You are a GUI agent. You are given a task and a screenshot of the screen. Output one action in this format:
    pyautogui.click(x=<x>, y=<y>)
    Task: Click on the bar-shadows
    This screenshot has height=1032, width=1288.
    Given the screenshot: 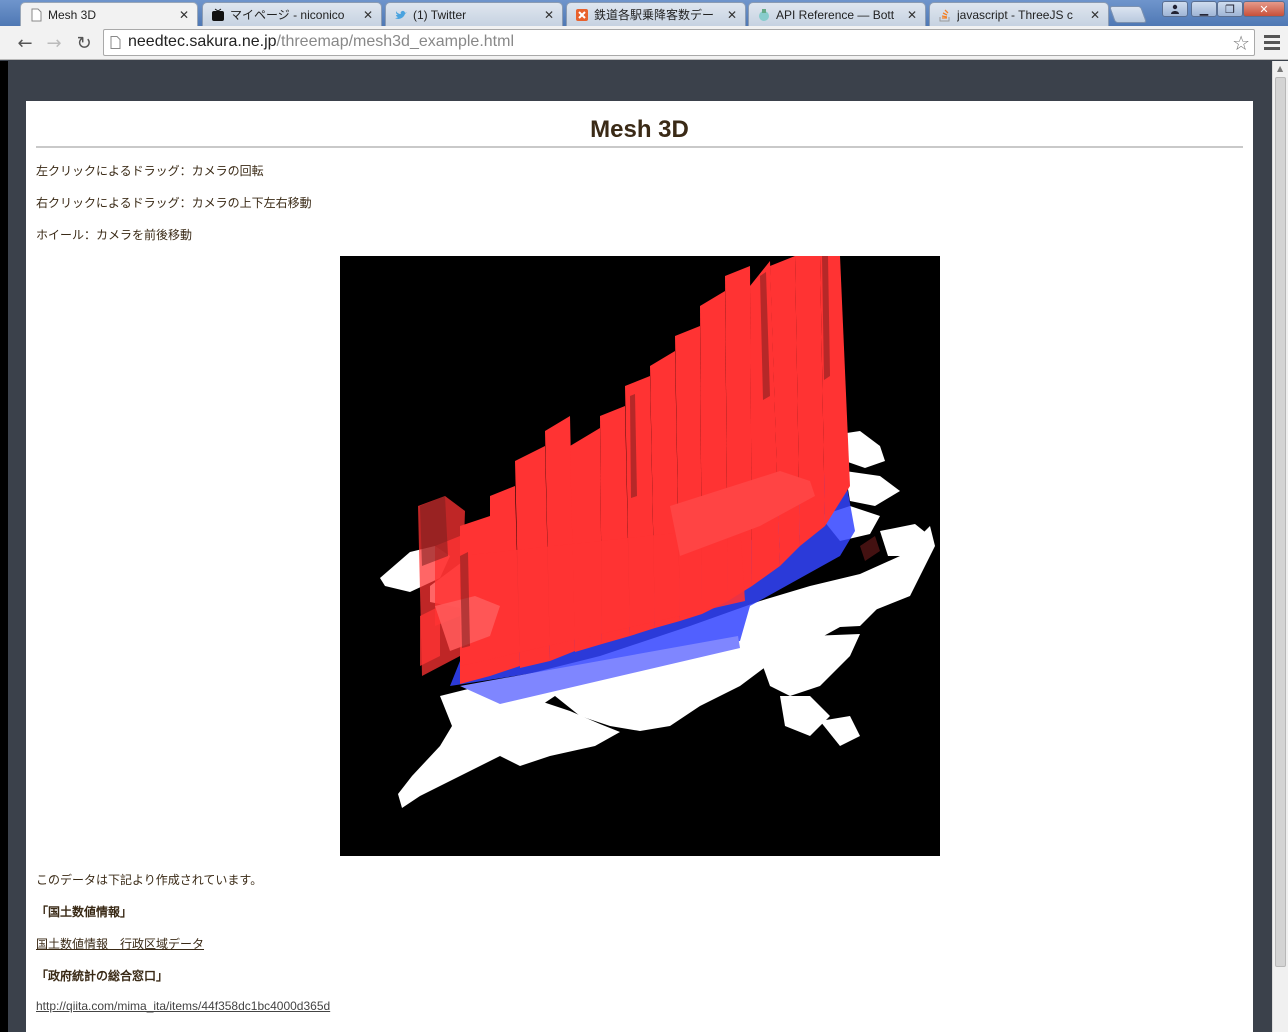 What is the action you would take?
    pyautogui.click(x=650, y=452)
    